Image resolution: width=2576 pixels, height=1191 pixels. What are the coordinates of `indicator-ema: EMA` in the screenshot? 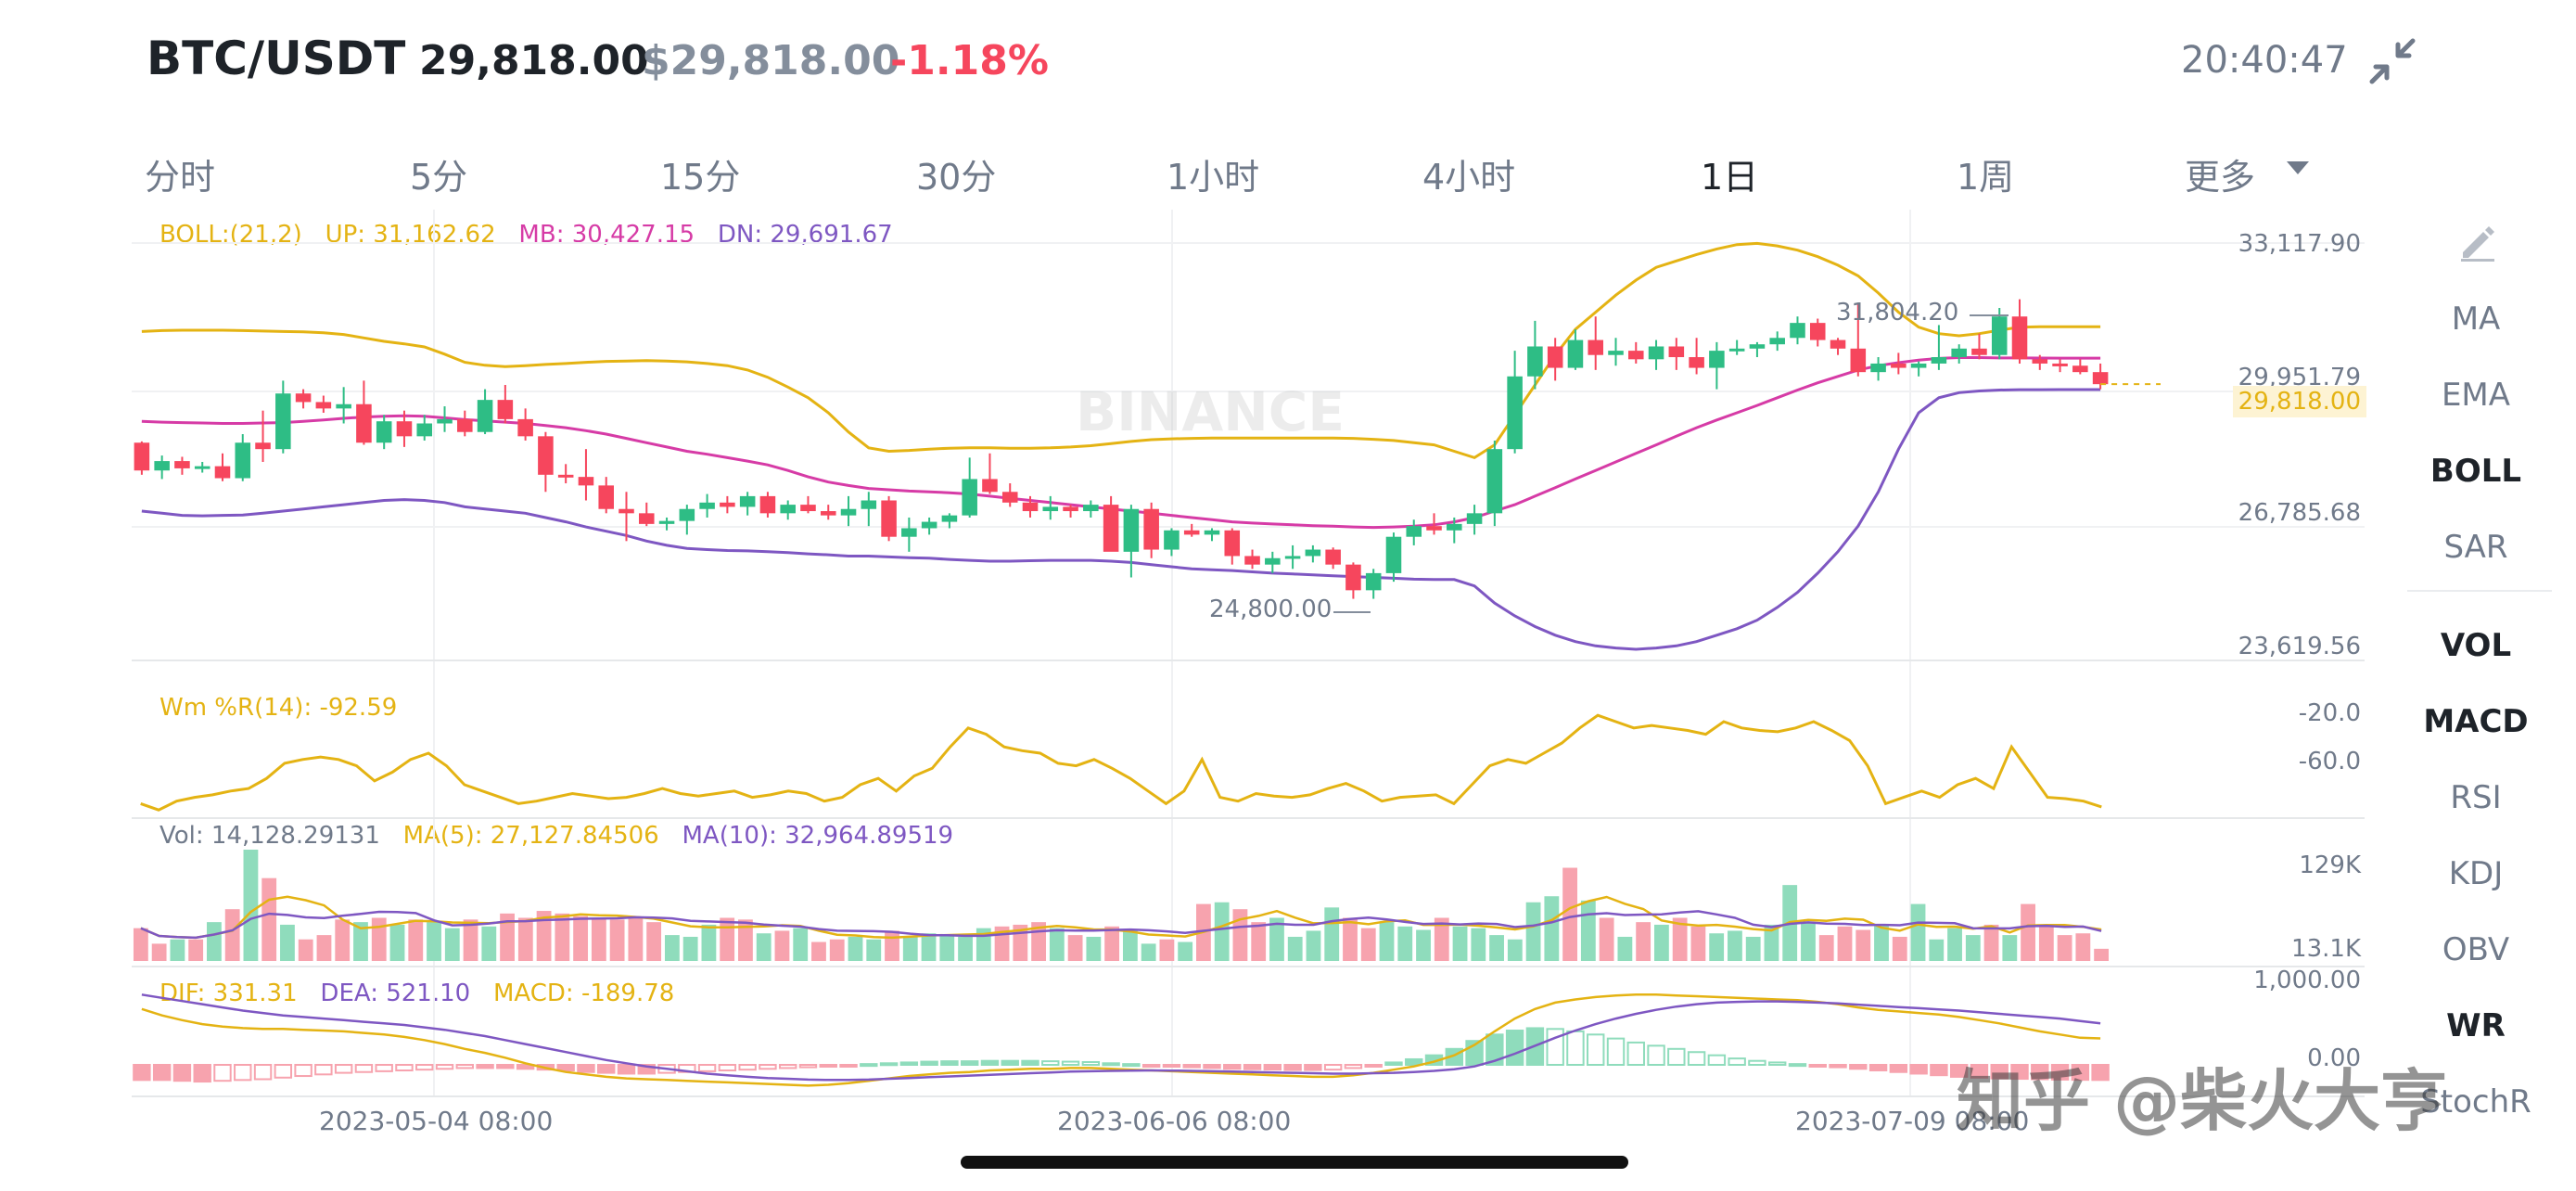 It's located at (2476, 395).